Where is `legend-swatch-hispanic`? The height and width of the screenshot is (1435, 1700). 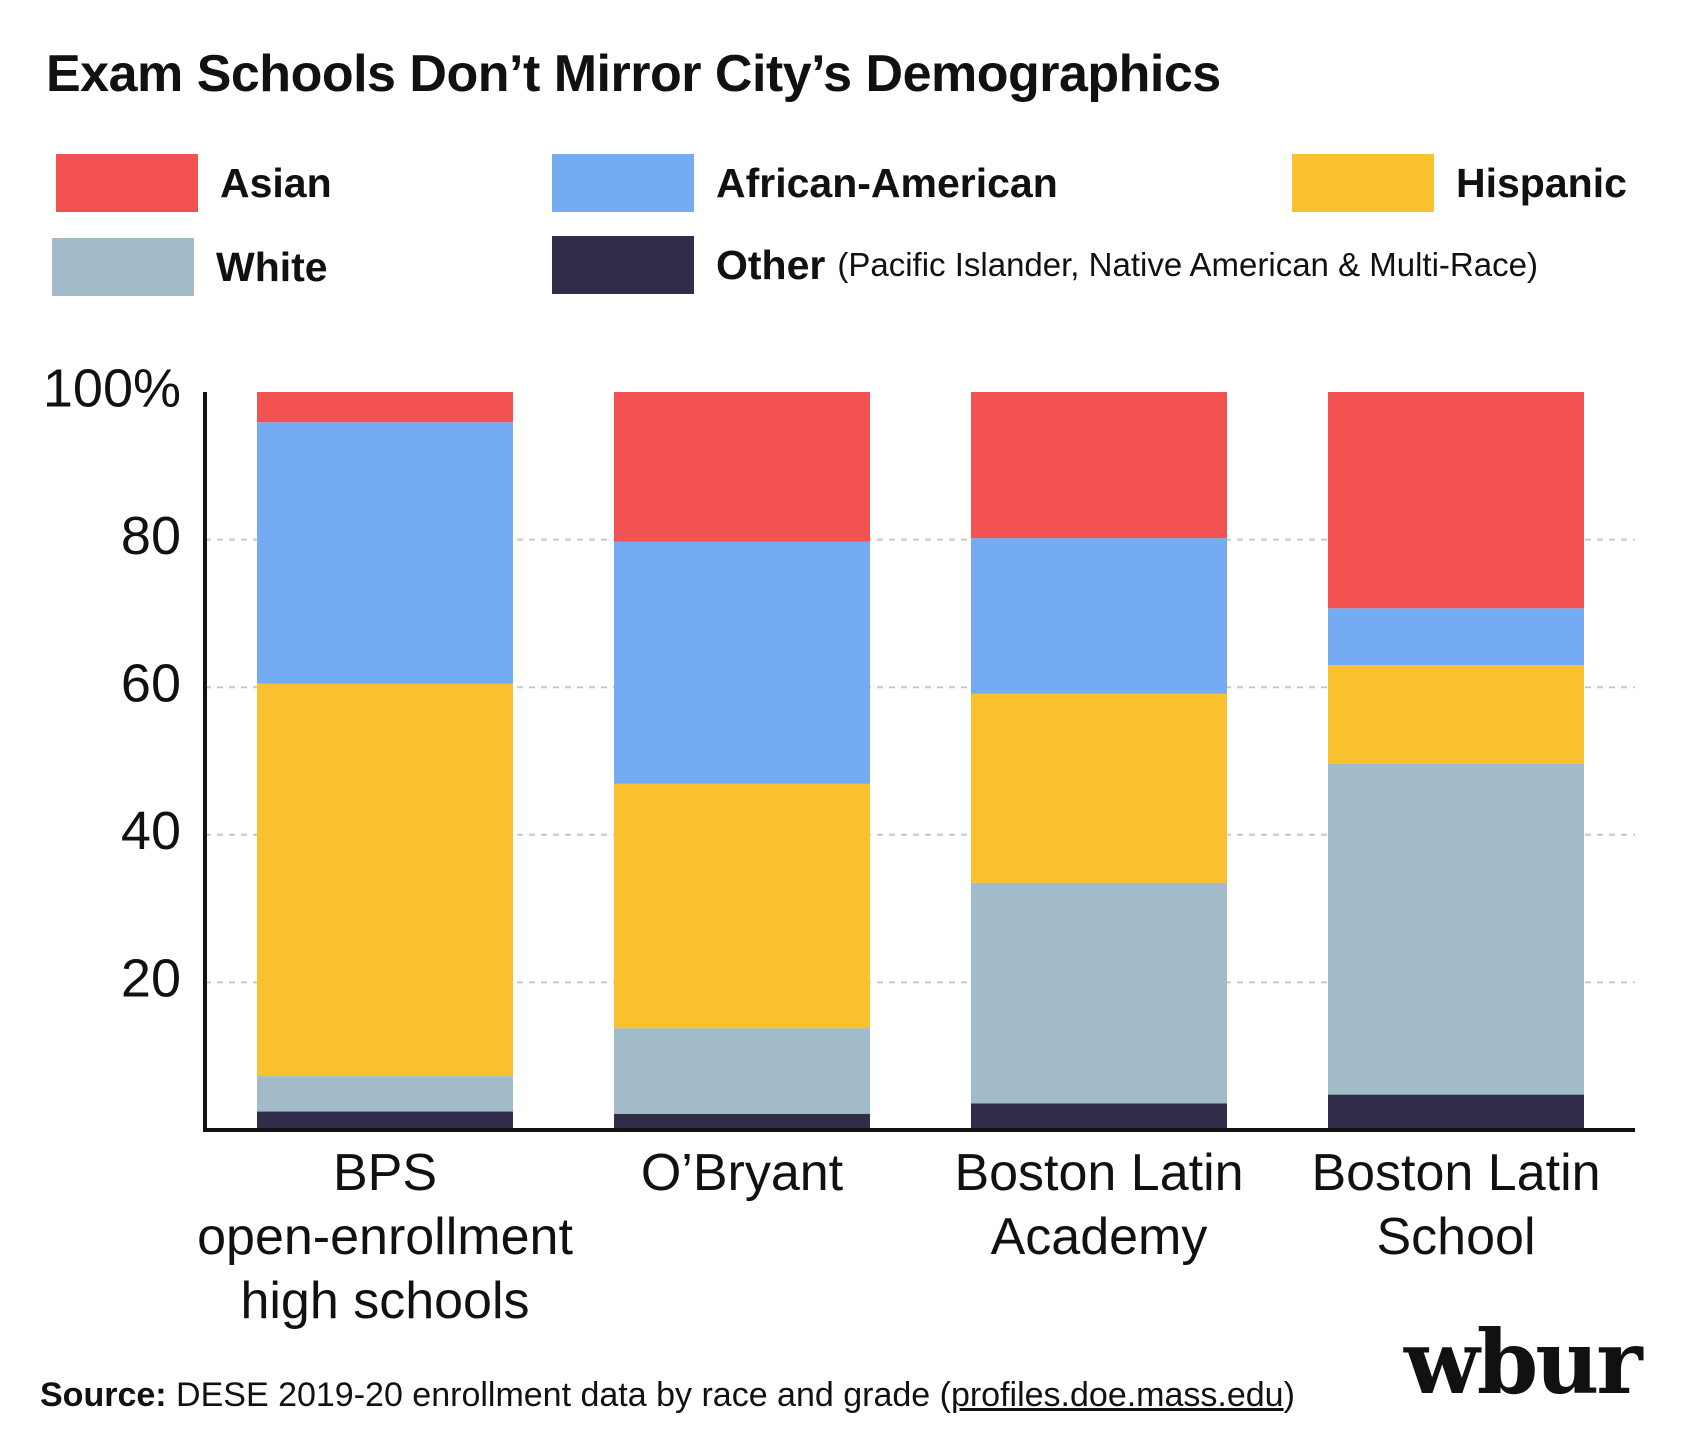
legend-swatch-hispanic is located at coordinates (1363, 183).